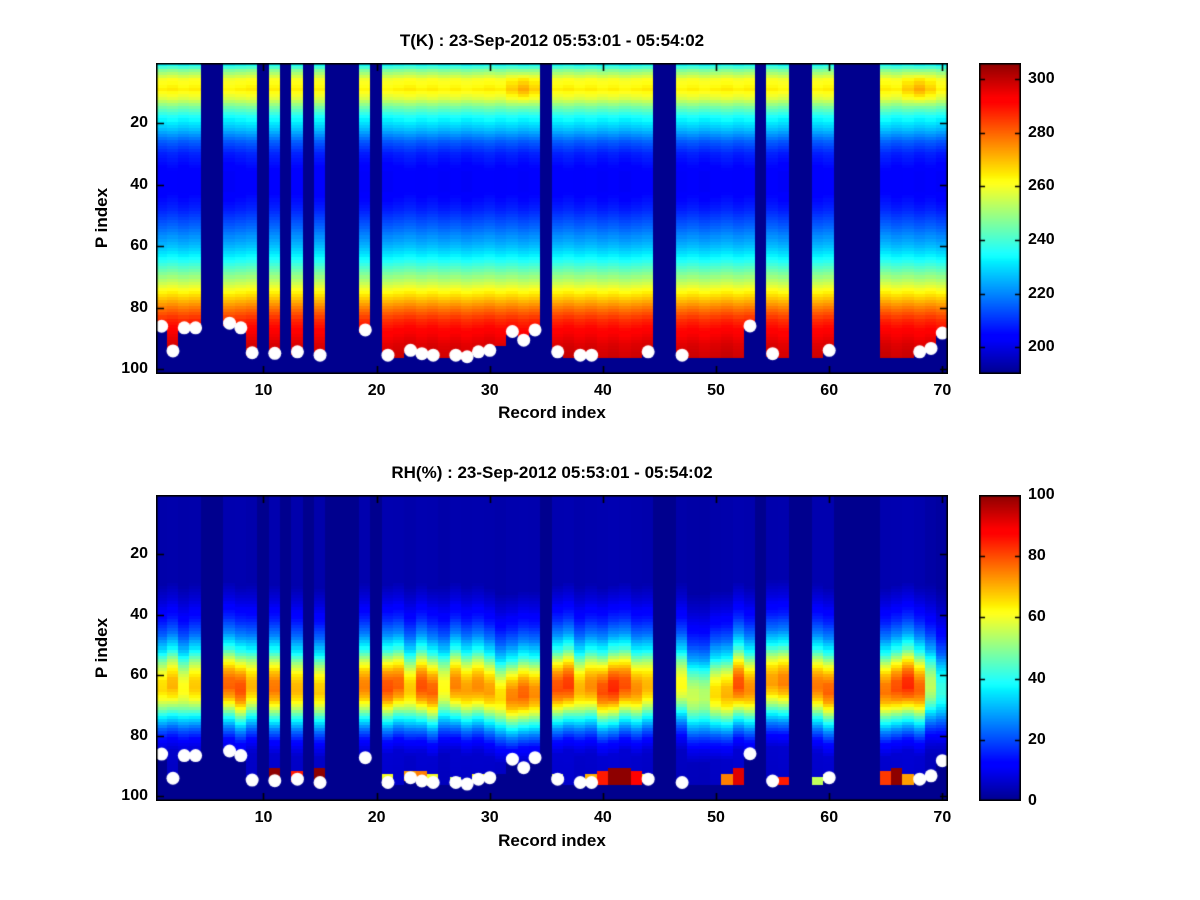  What do you see at coordinates (1000, 648) in the screenshot?
I see `humidity-colorbar` at bounding box center [1000, 648].